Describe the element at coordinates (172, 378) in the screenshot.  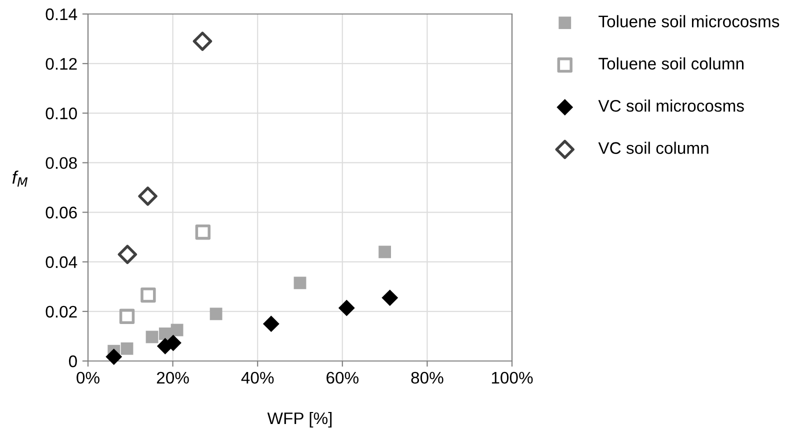
I see `x-tick-label: 20%` at that location.